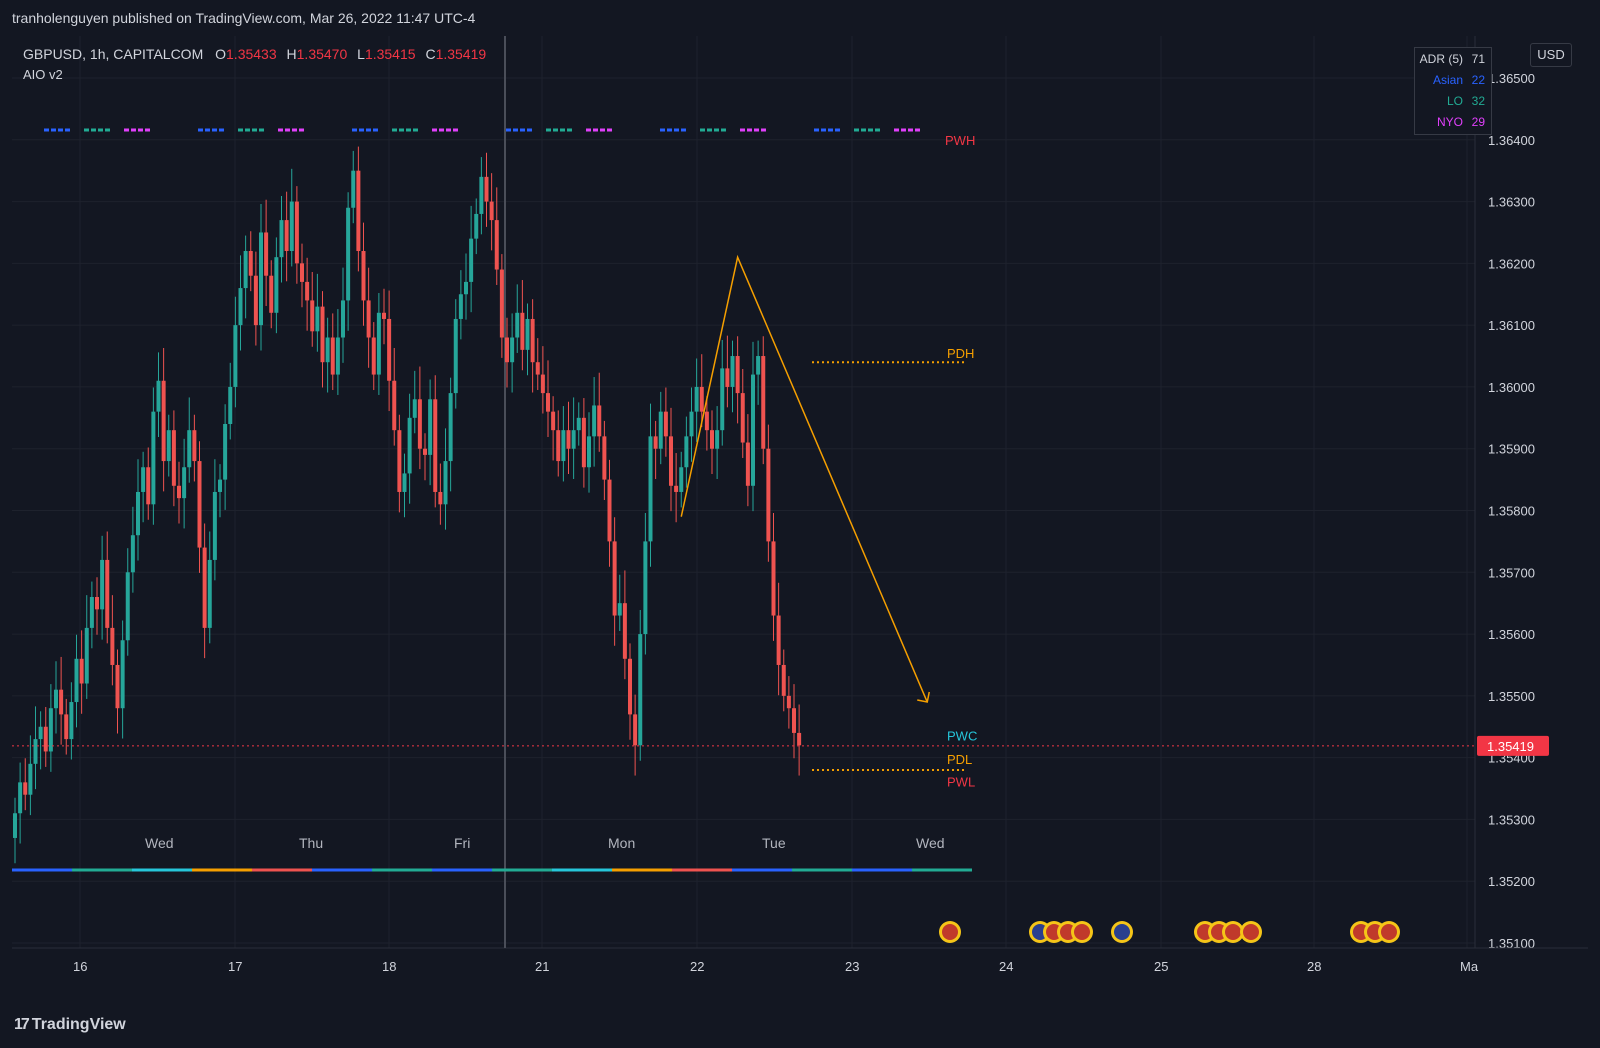  I want to click on close-label: C, so click(430, 54).